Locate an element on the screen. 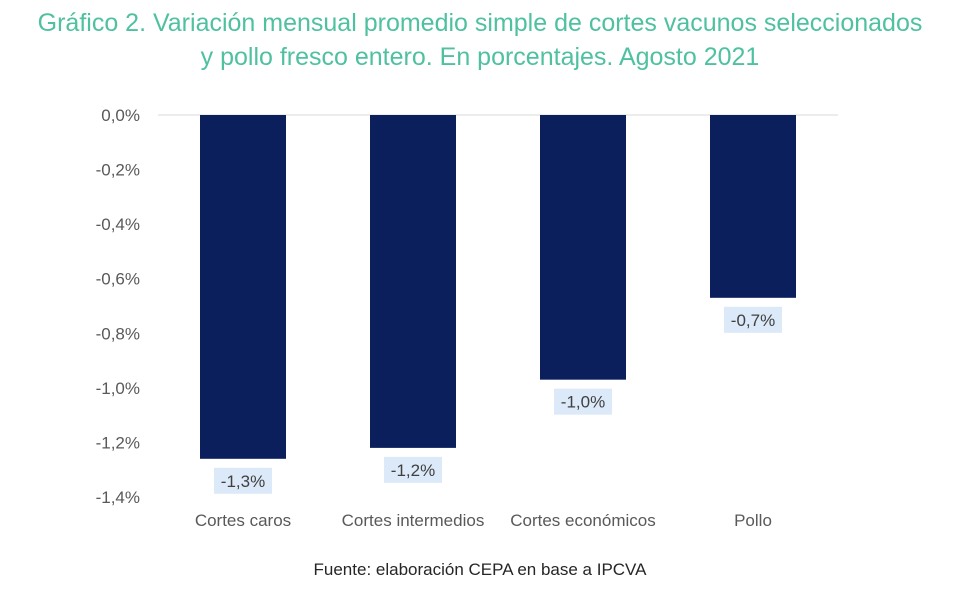 This screenshot has width=960, height=592. y-tick-label: -0,6% is located at coordinates (118, 279).